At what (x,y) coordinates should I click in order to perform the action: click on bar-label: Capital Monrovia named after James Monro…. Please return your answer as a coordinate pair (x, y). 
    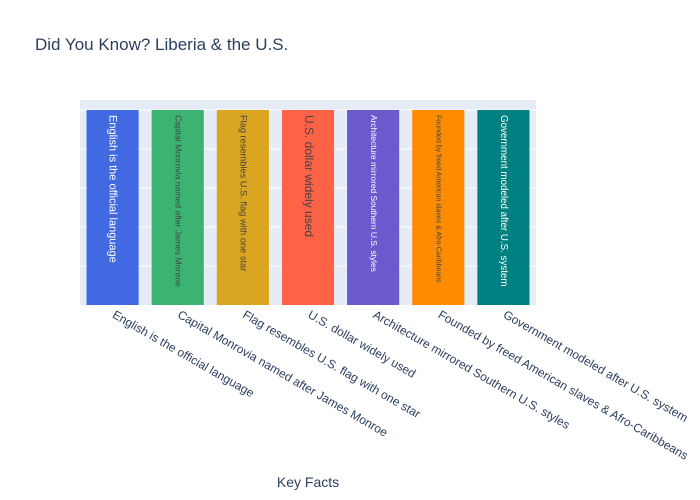
    Looking at the image, I should click on (178, 201).